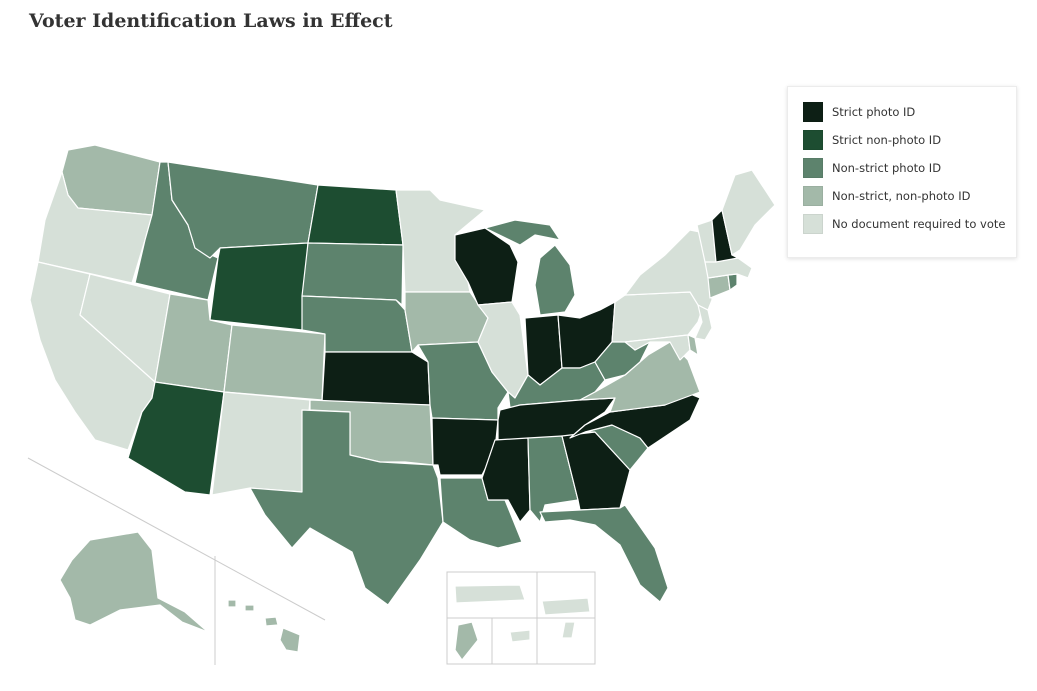 The height and width of the screenshot is (691, 1037). Describe the element at coordinates (271, 621) in the screenshot. I see `hawaii-island-maui` at that location.